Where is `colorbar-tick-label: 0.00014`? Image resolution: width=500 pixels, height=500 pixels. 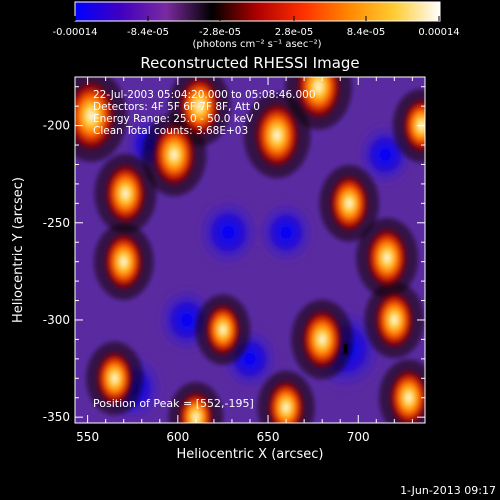
colorbar-tick-label: 0.00014 is located at coordinates (438, 32).